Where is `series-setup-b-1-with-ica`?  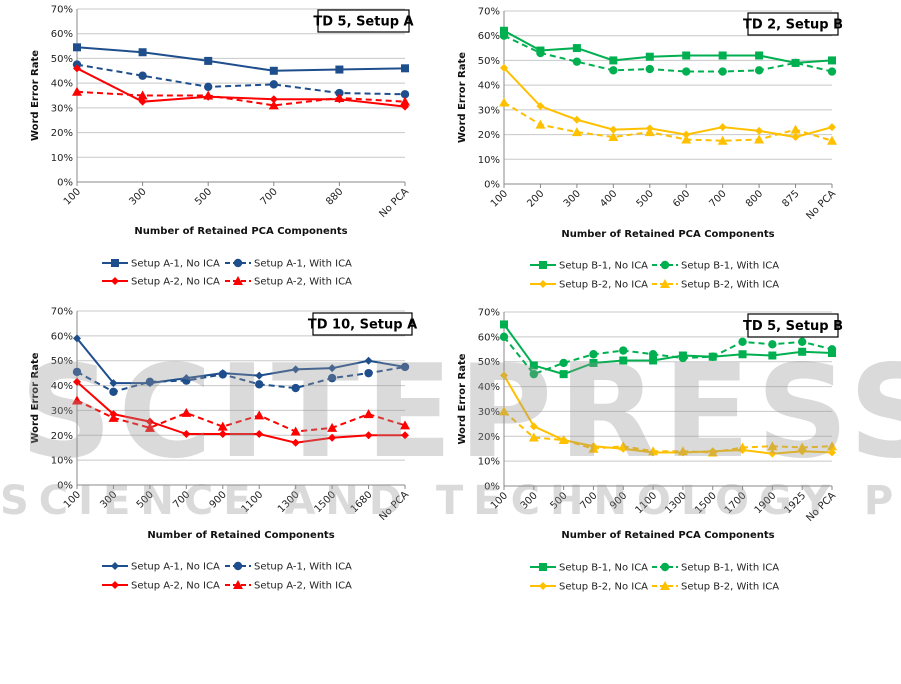
series-setup-b-1-with-ica is located at coordinates (668, 53).